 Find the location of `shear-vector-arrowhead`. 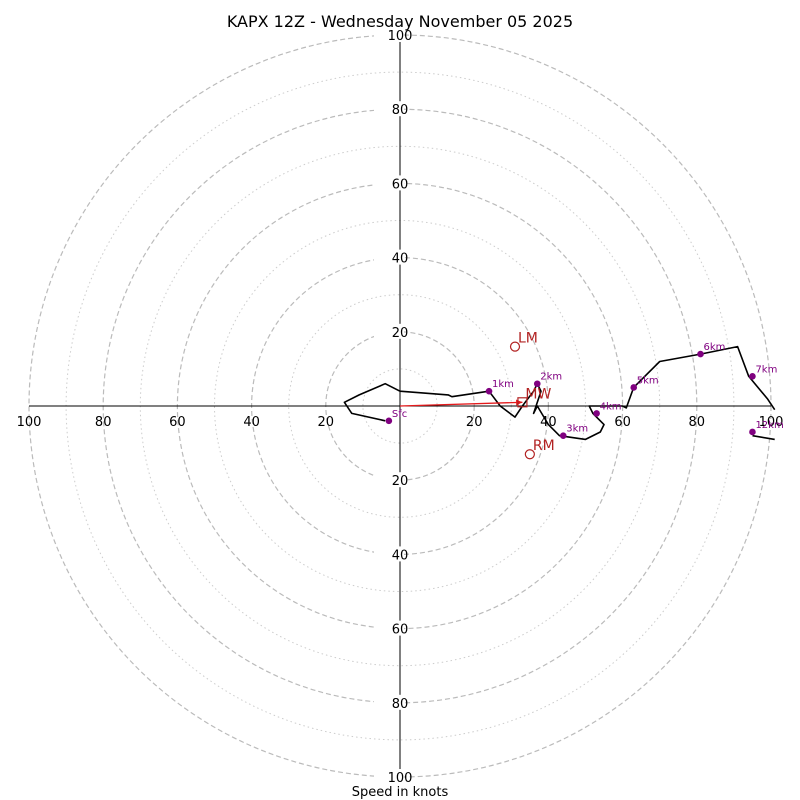

shear-vector-arrowhead is located at coordinates (519, 402).